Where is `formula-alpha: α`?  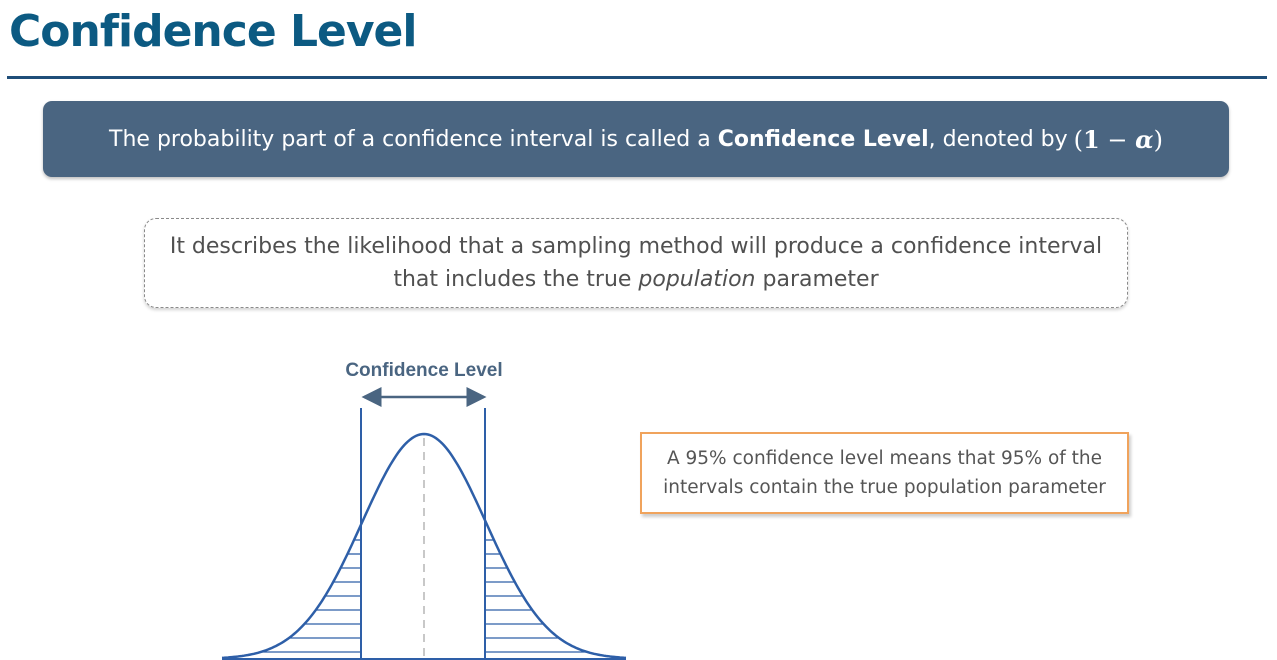 formula-alpha: α is located at coordinates (1144, 139).